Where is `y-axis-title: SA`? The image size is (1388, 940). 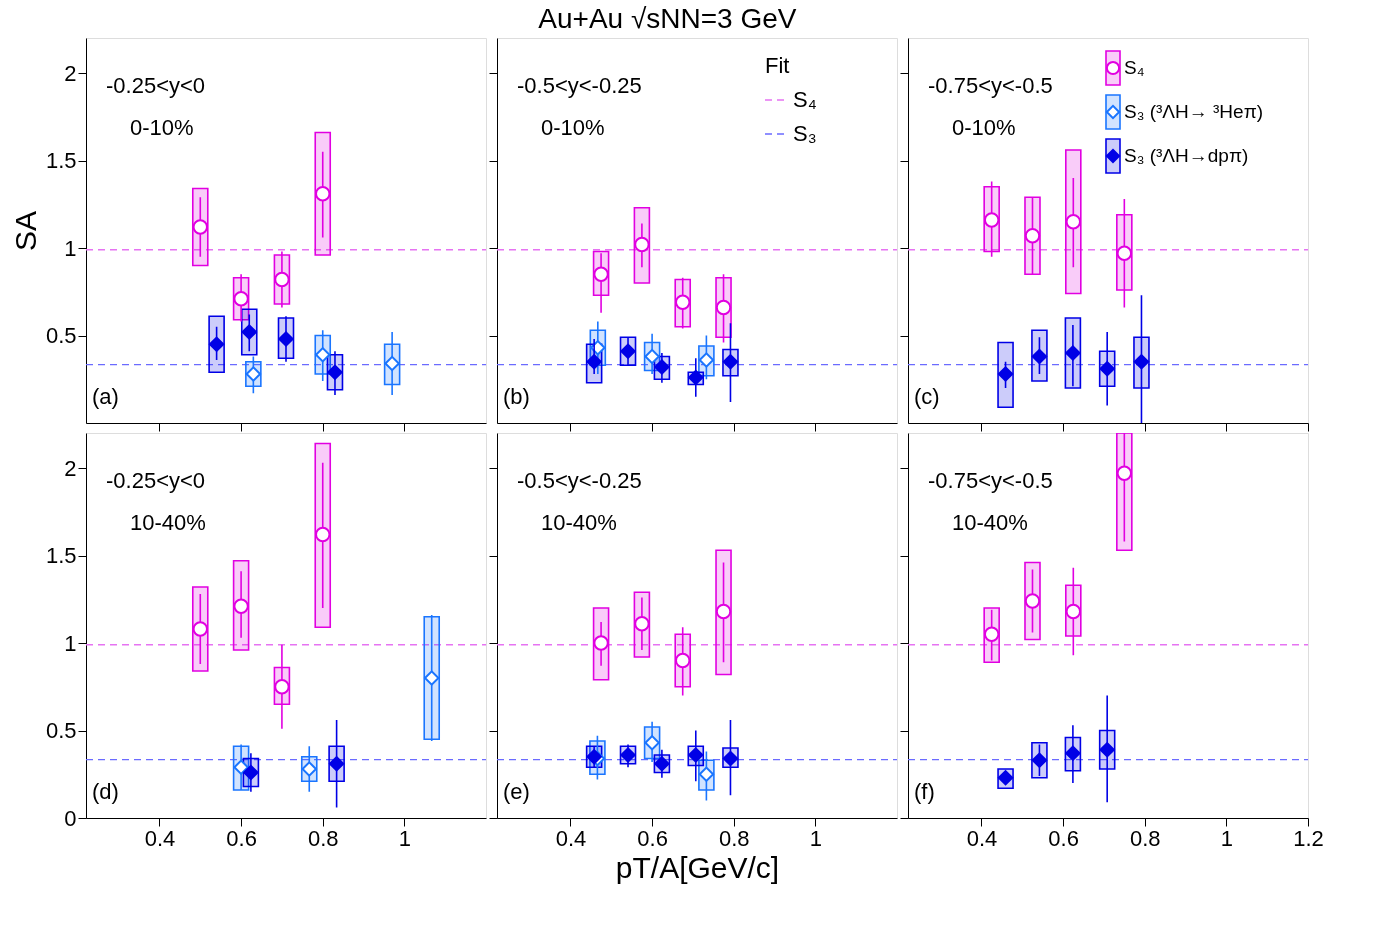 y-axis-title: SA is located at coordinates (25, 231).